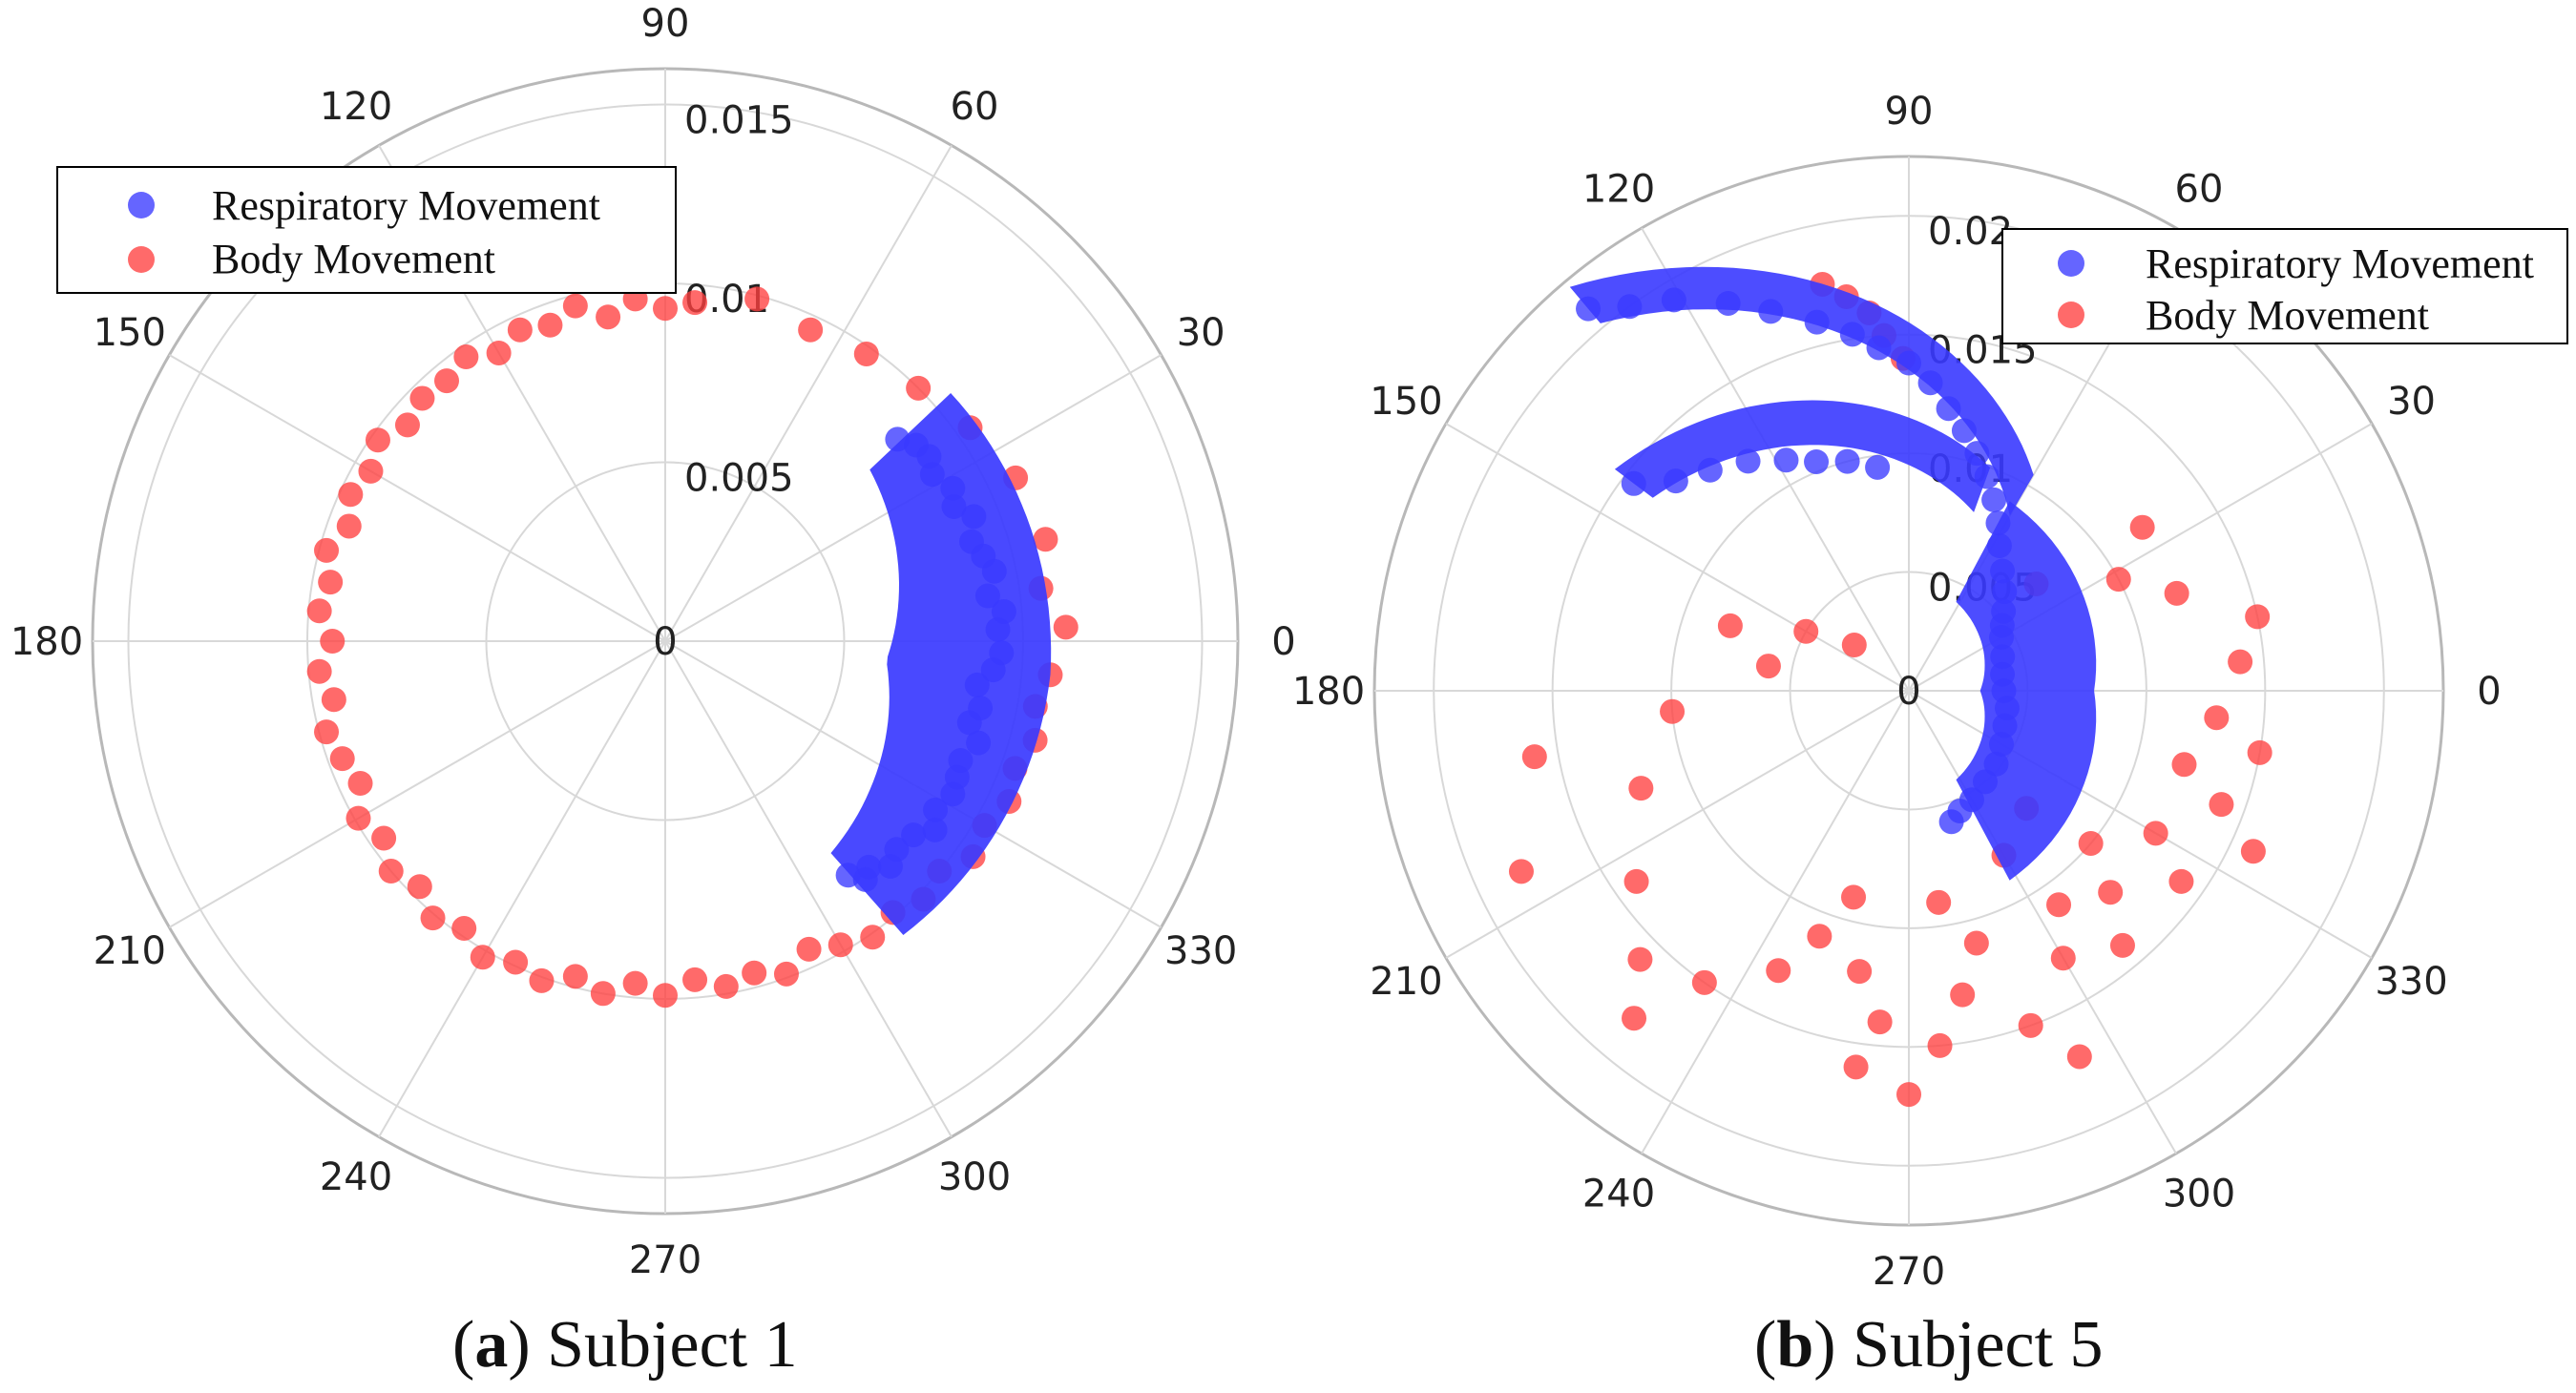 This screenshot has width=2576, height=1393. What do you see at coordinates (1200, 951) in the screenshot?
I see `angular-tick-label-a-11: 330` at bounding box center [1200, 951].